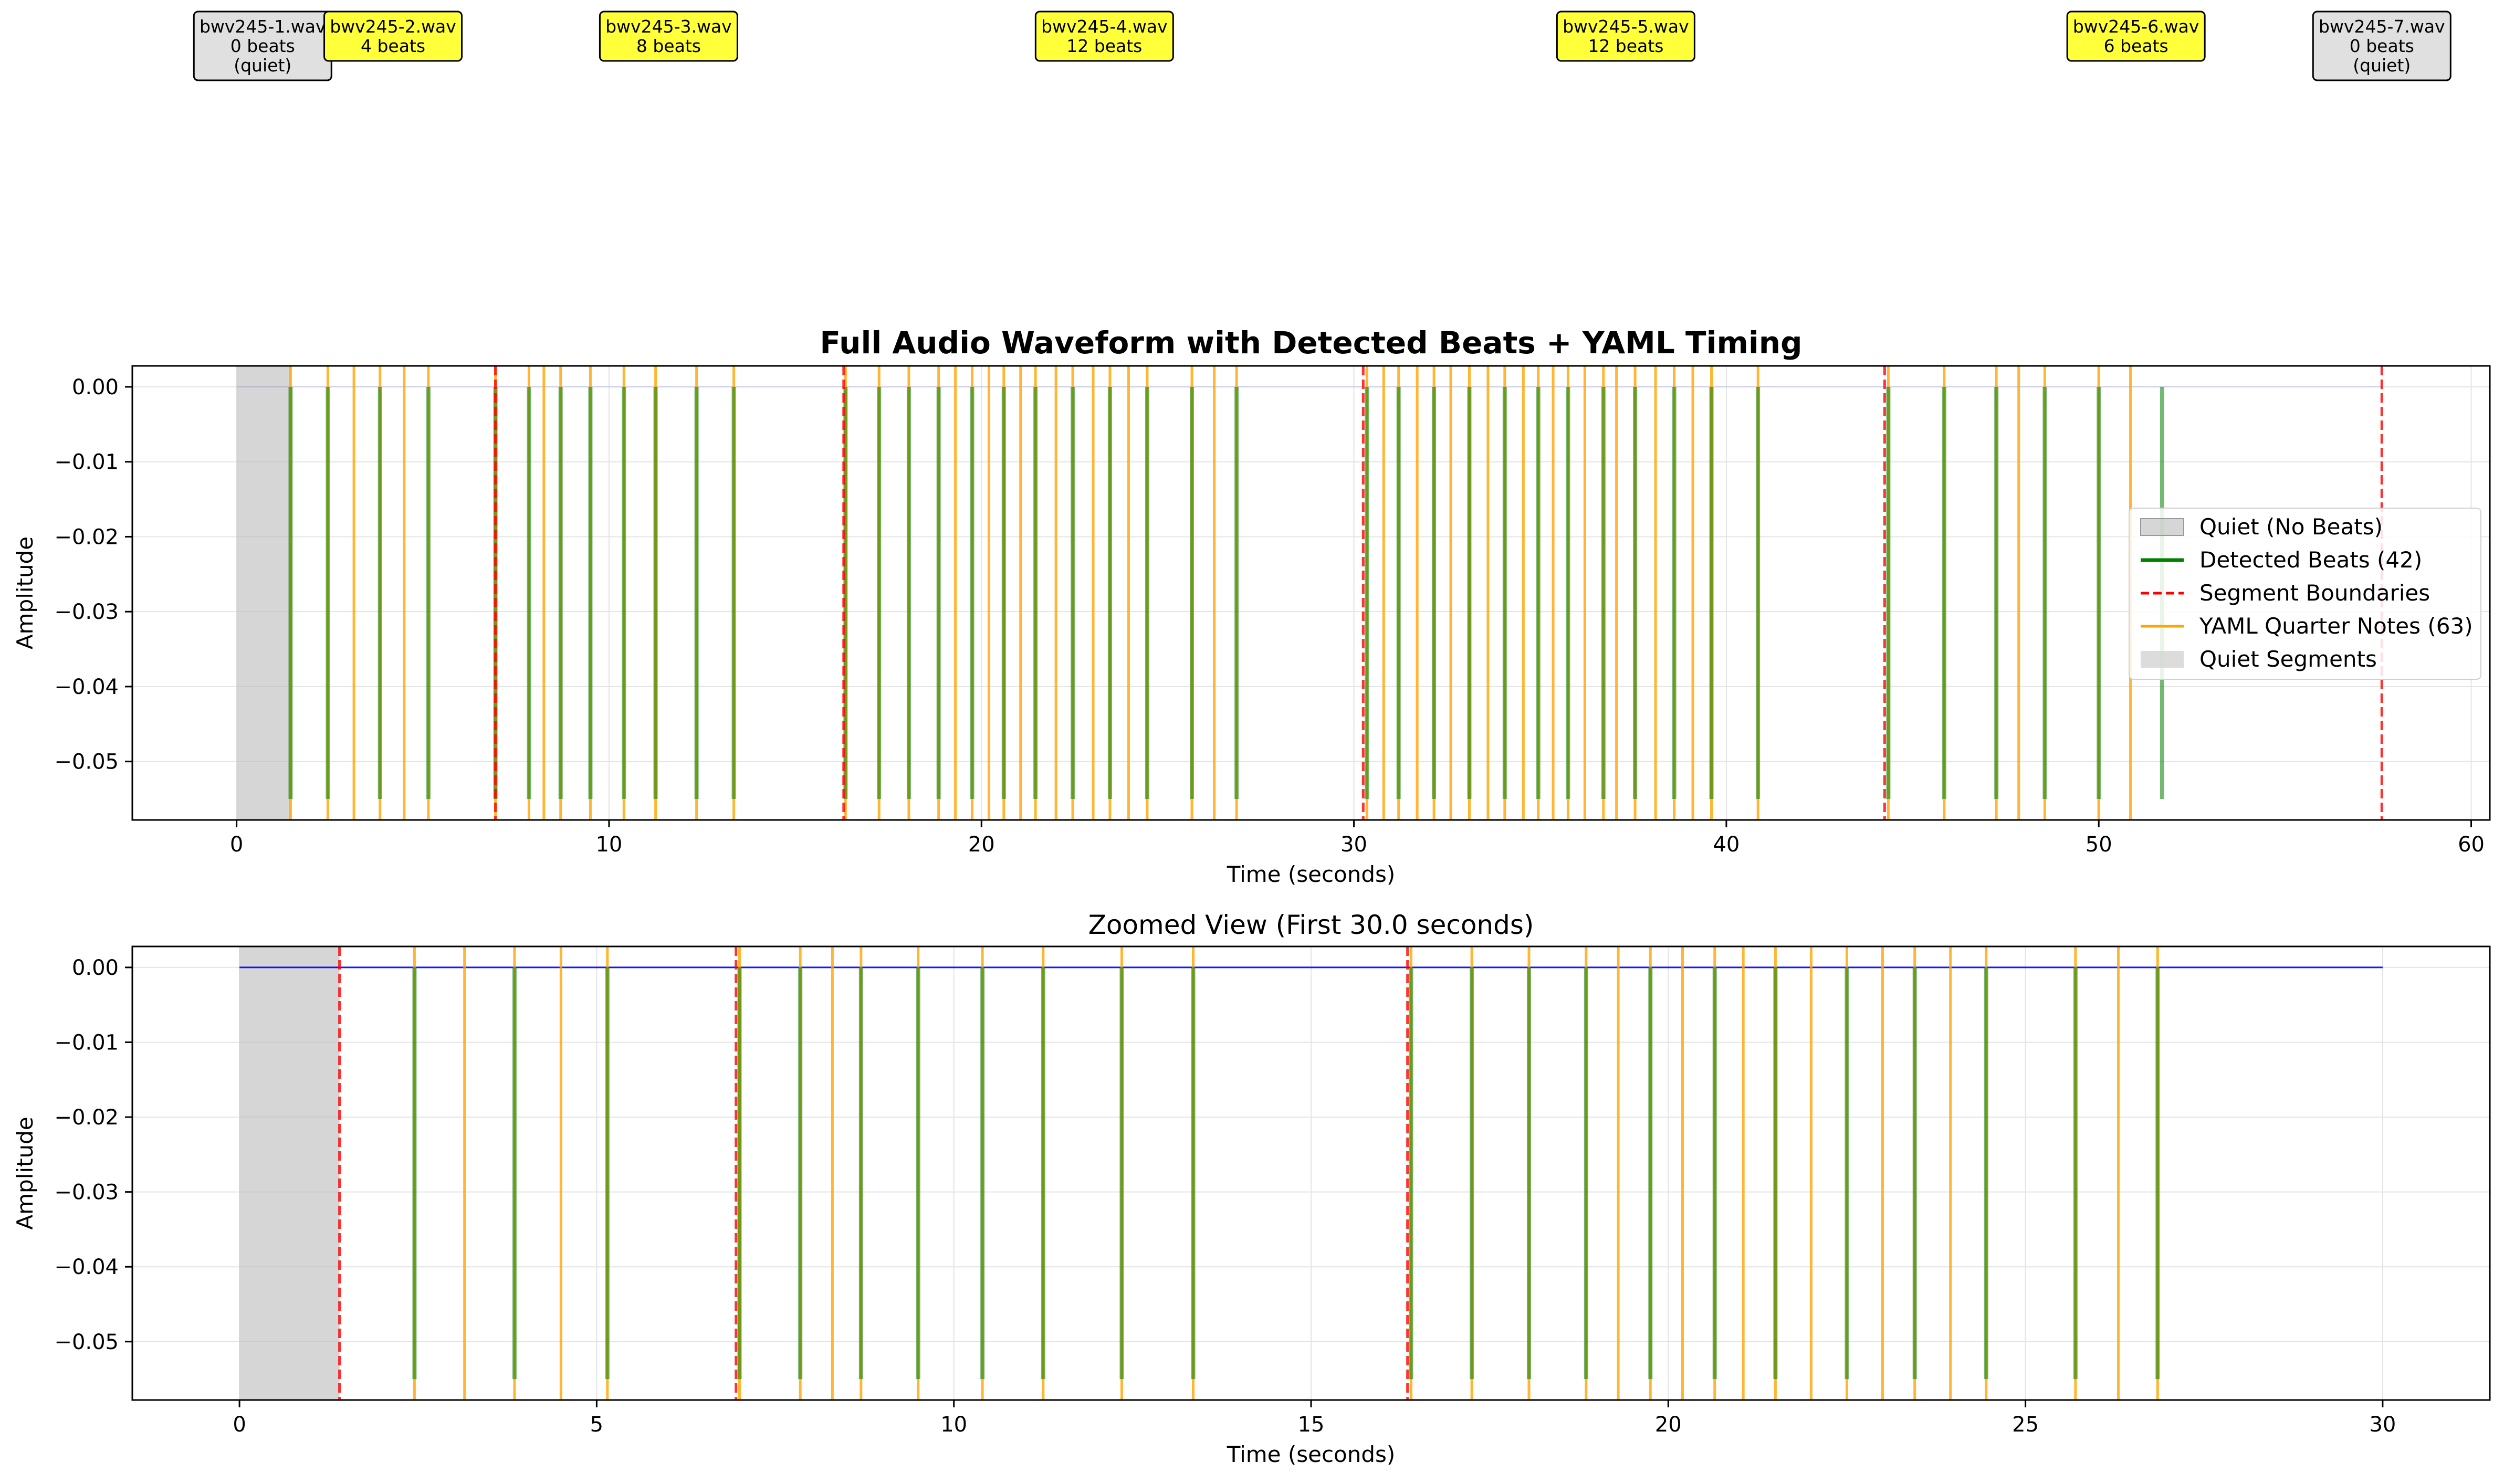 This screenshot has width=2504, height=1484. I want to click on chart-title: Zoomed View (First 30.0 seconds), so click(1311, 925).